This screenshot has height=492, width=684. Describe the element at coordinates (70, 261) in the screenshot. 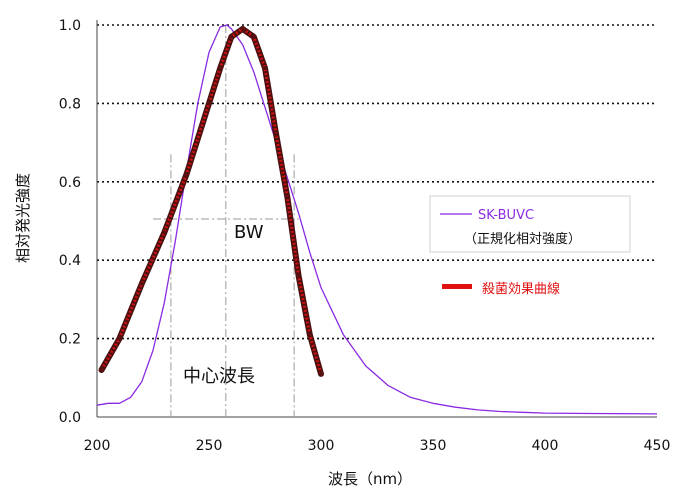

I see `y-tick-label-2: 0.4` at that location.